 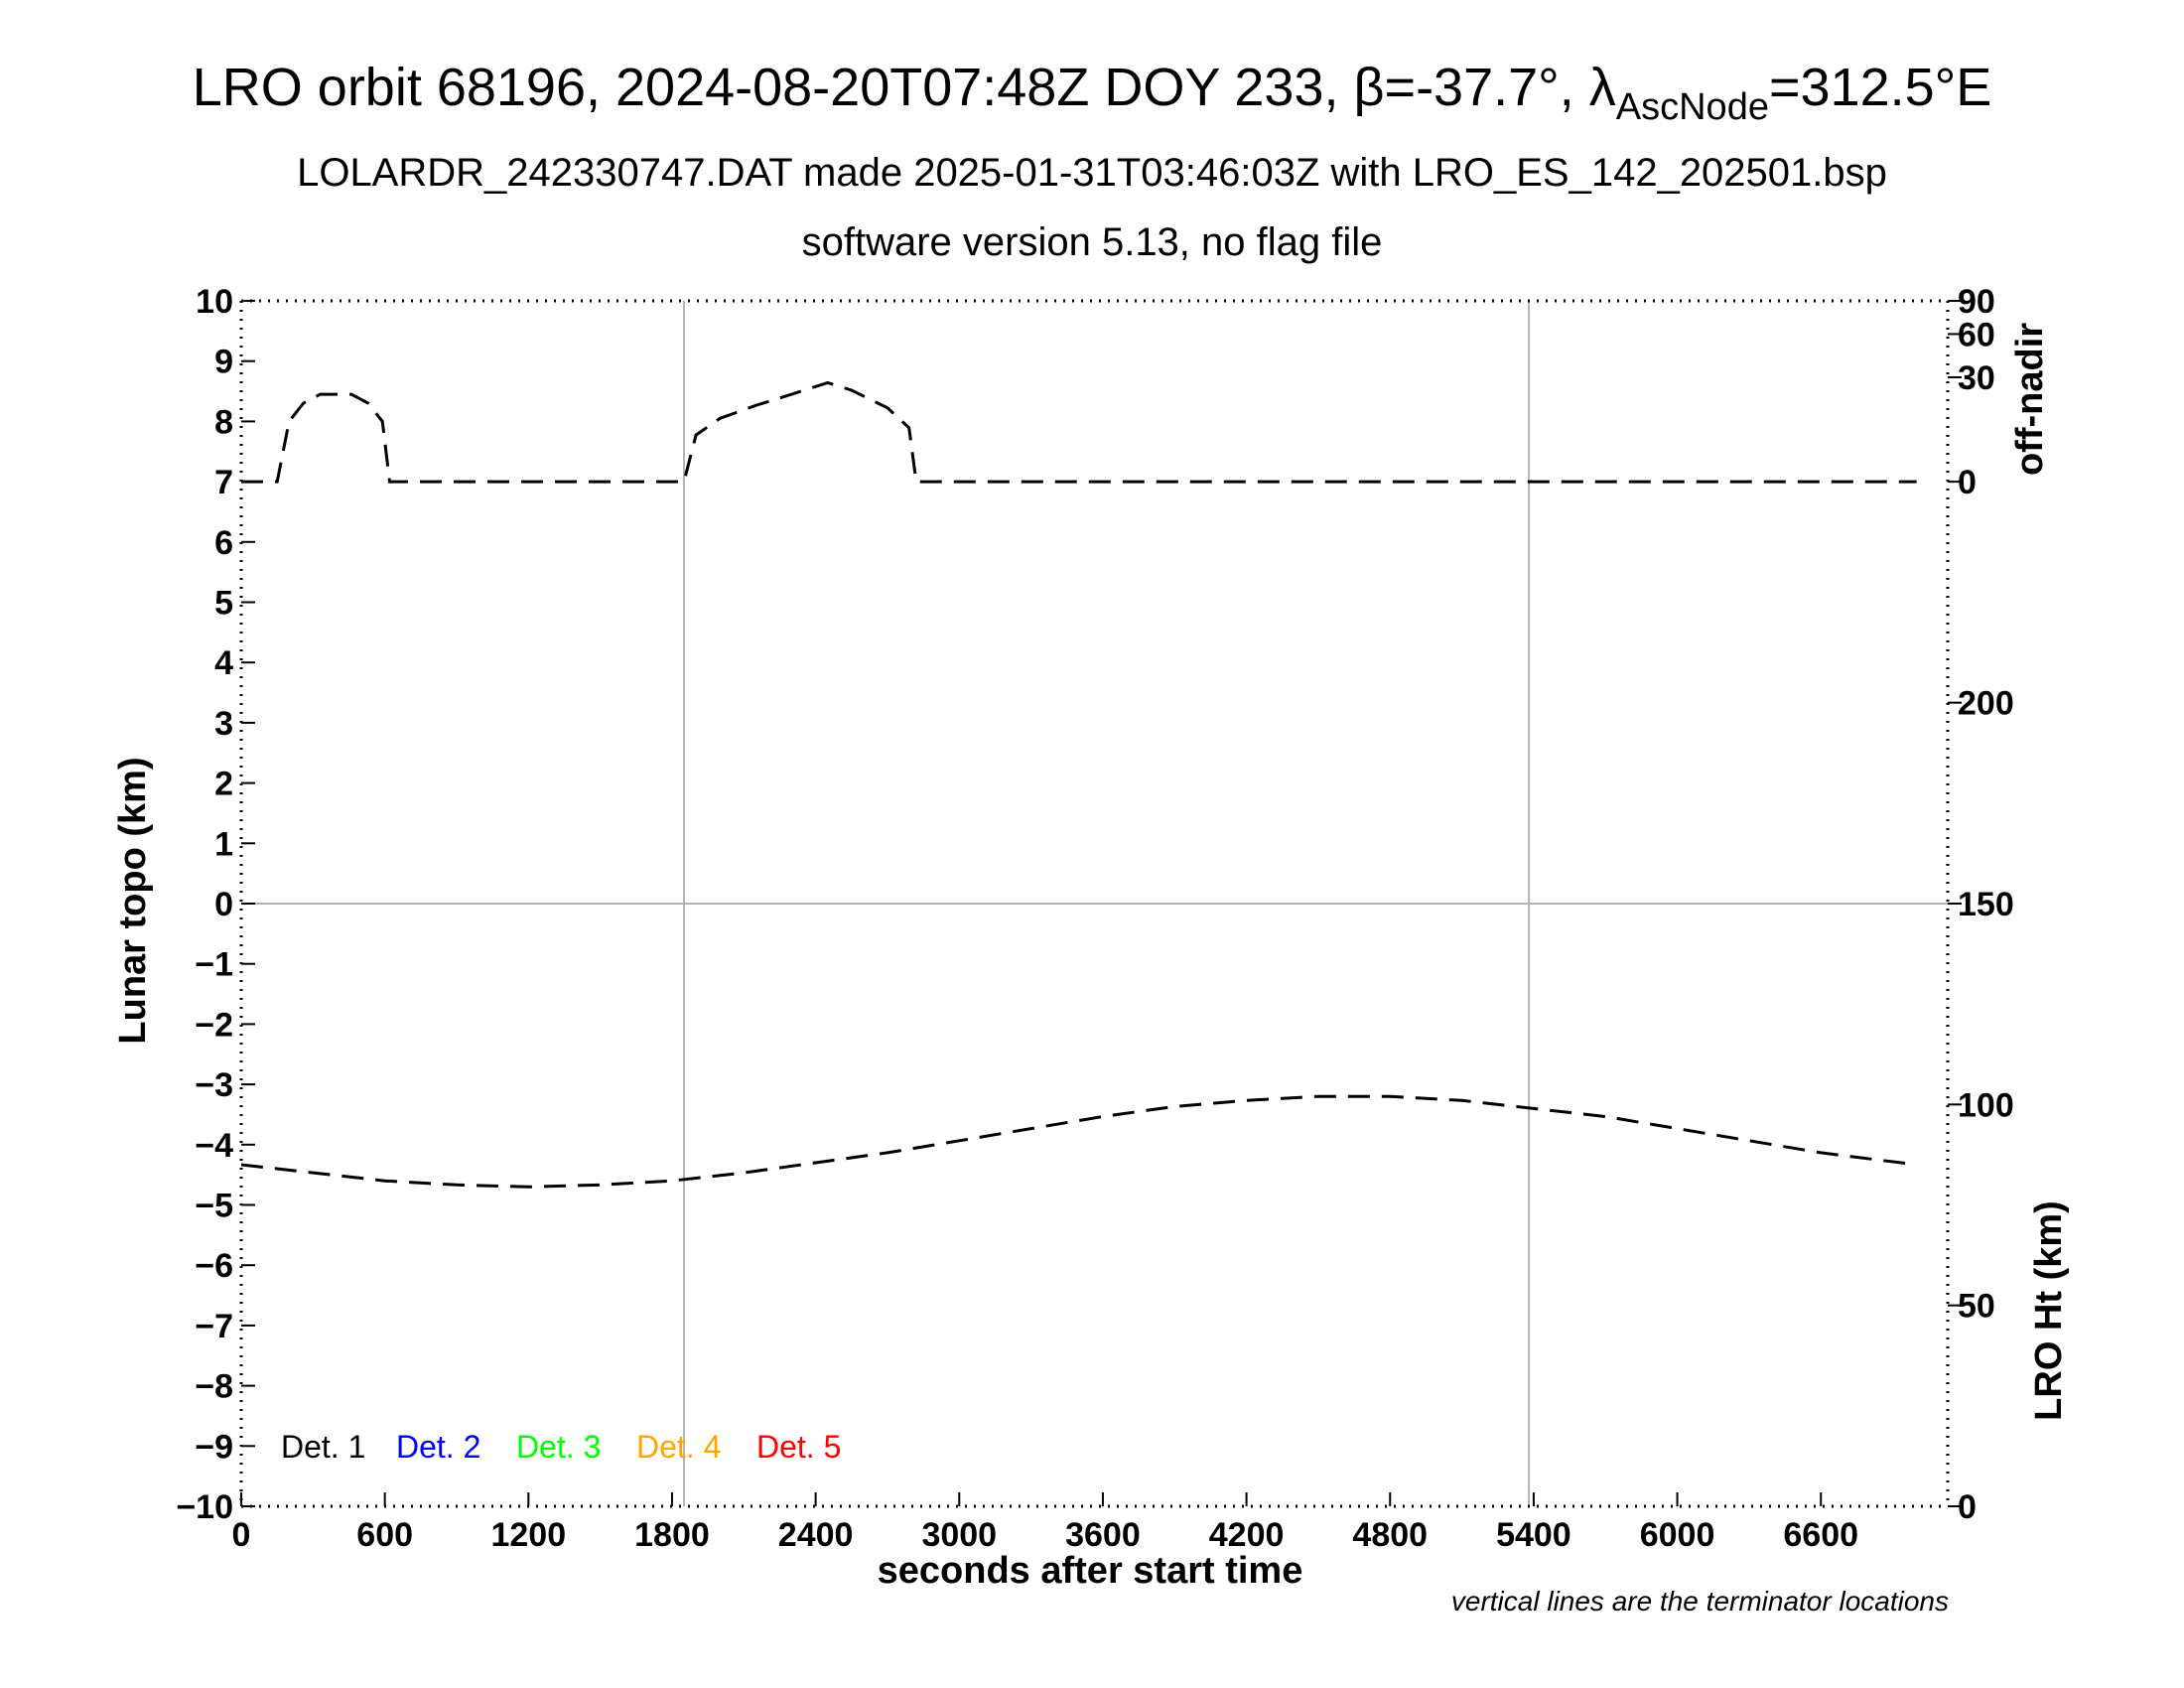 I want to click on x-tick-label: 600, so click(x=384, y=1535).